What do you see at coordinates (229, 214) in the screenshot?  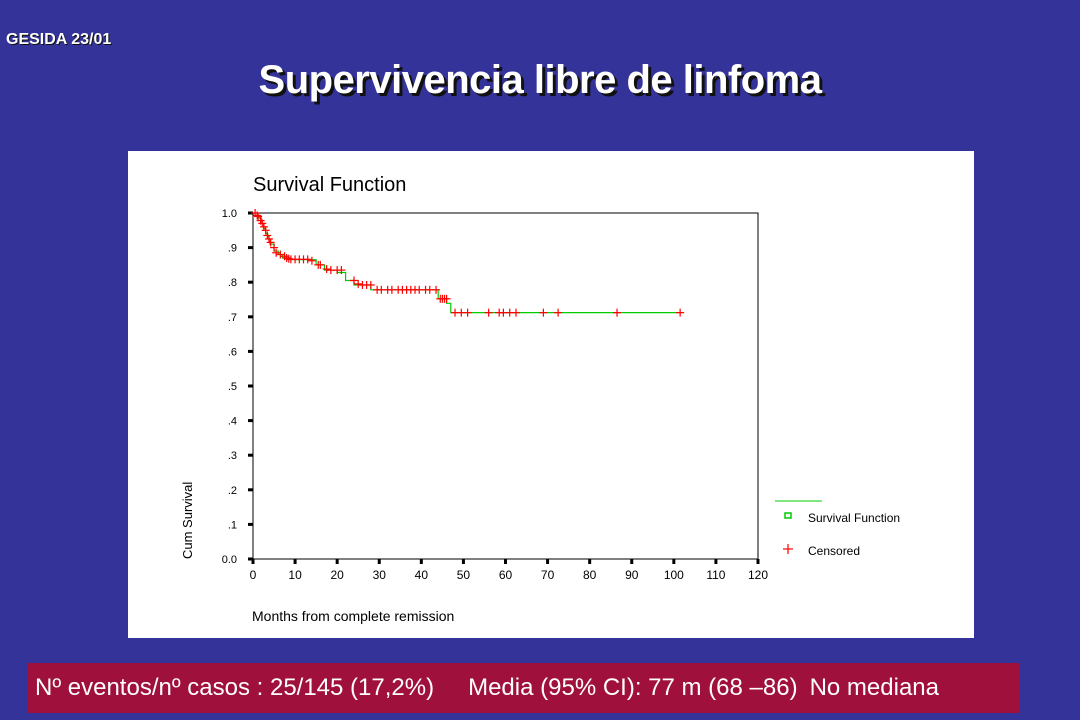 I see `y-tick-label: 1.0` at bounding box center [229, 214].